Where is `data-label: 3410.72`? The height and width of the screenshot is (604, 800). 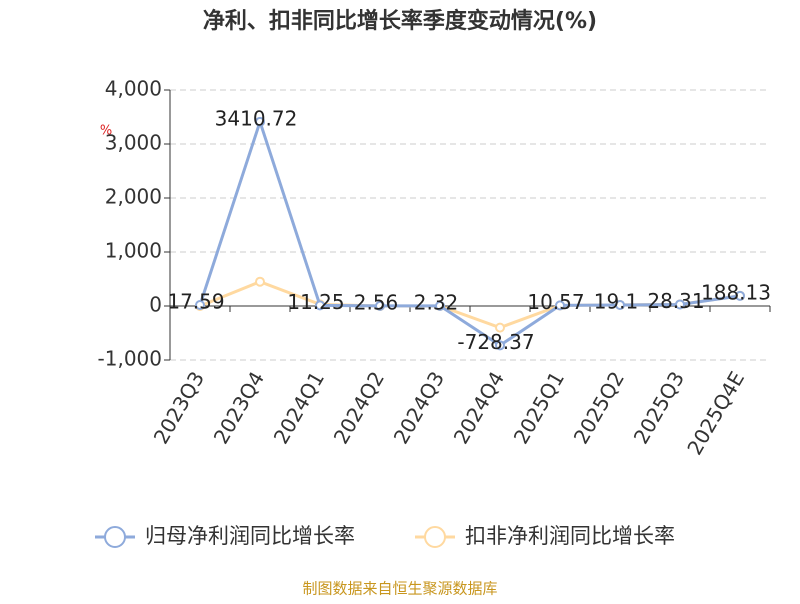 data-label: 3410.72 is located at coordinates (256, 118).